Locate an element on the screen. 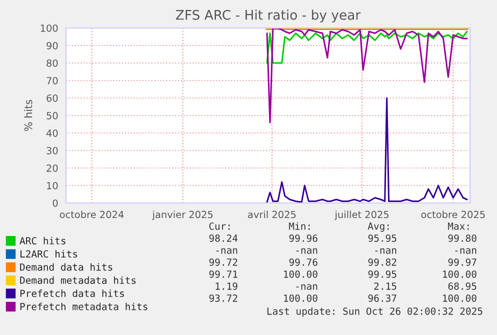 This screenshot has width=497, height=335. chart-title: ZFS ARC - Hit ratio - by year is located at coordinates (268, 16).